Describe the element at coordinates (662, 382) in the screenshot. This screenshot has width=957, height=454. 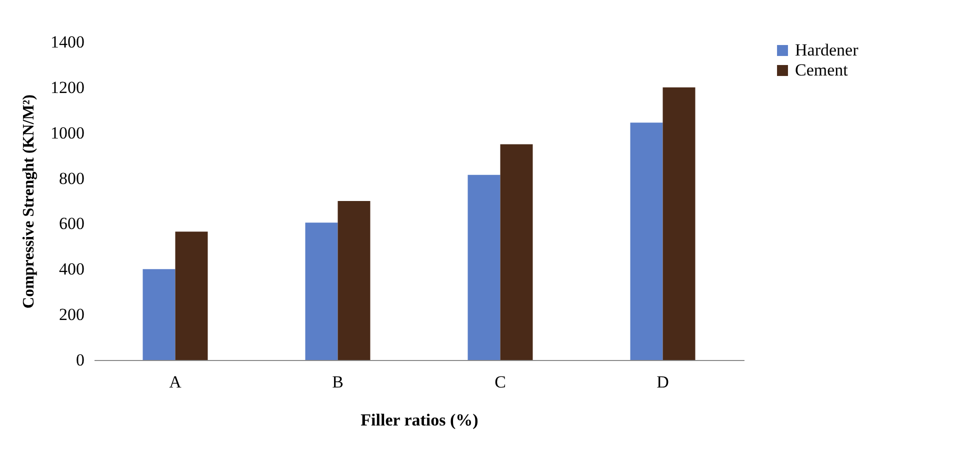
I see `x-tick-label: D` at that location.